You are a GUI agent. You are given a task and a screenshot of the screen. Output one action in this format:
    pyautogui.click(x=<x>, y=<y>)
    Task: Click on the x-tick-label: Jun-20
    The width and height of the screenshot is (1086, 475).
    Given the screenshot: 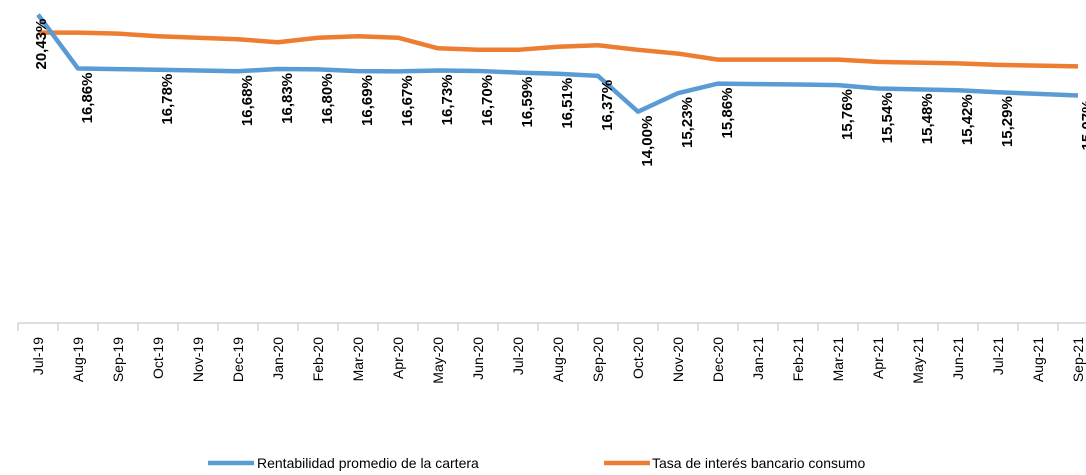 What is the action you would take?
    pyautogui.click(x=478, y=358)
    